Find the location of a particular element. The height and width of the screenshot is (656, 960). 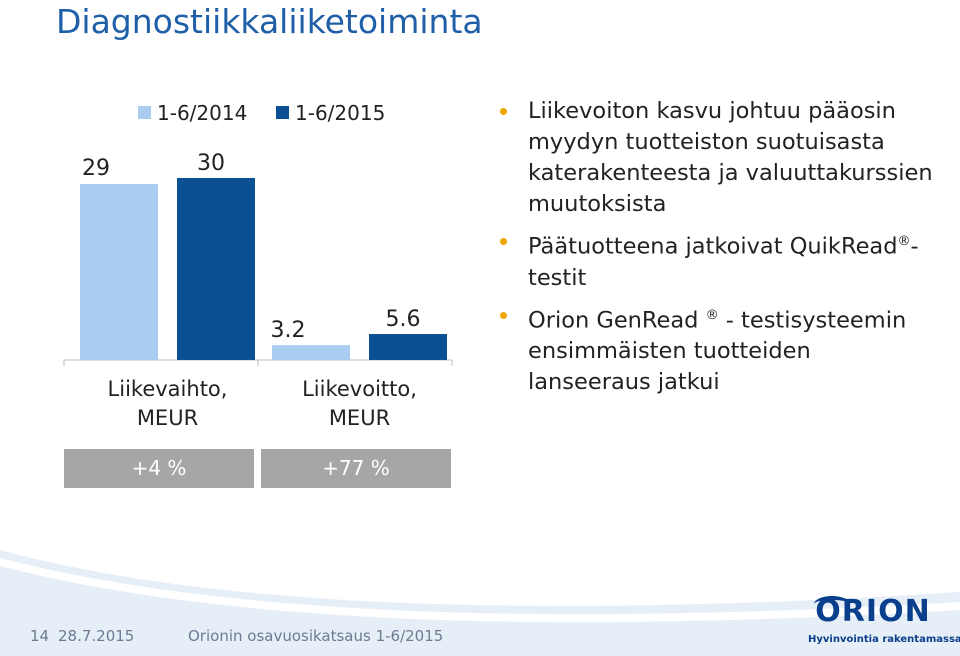

bullet-text-suffix: -testit is located at coordinates (723, 262).